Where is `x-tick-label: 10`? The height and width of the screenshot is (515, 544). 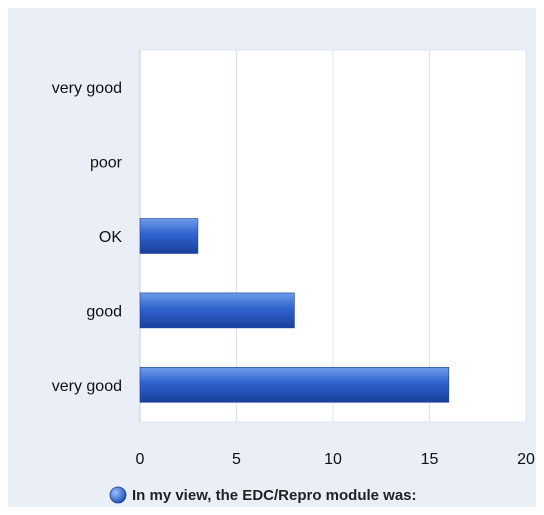
x-tick-label: 10 is located at coordinates (333, 459).